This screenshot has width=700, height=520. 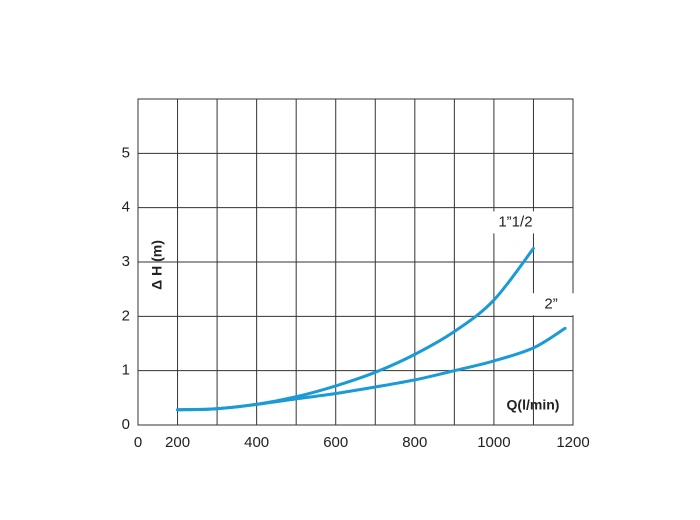 I want to click on x-tick-label: 1000, so click(x=493, y=442).